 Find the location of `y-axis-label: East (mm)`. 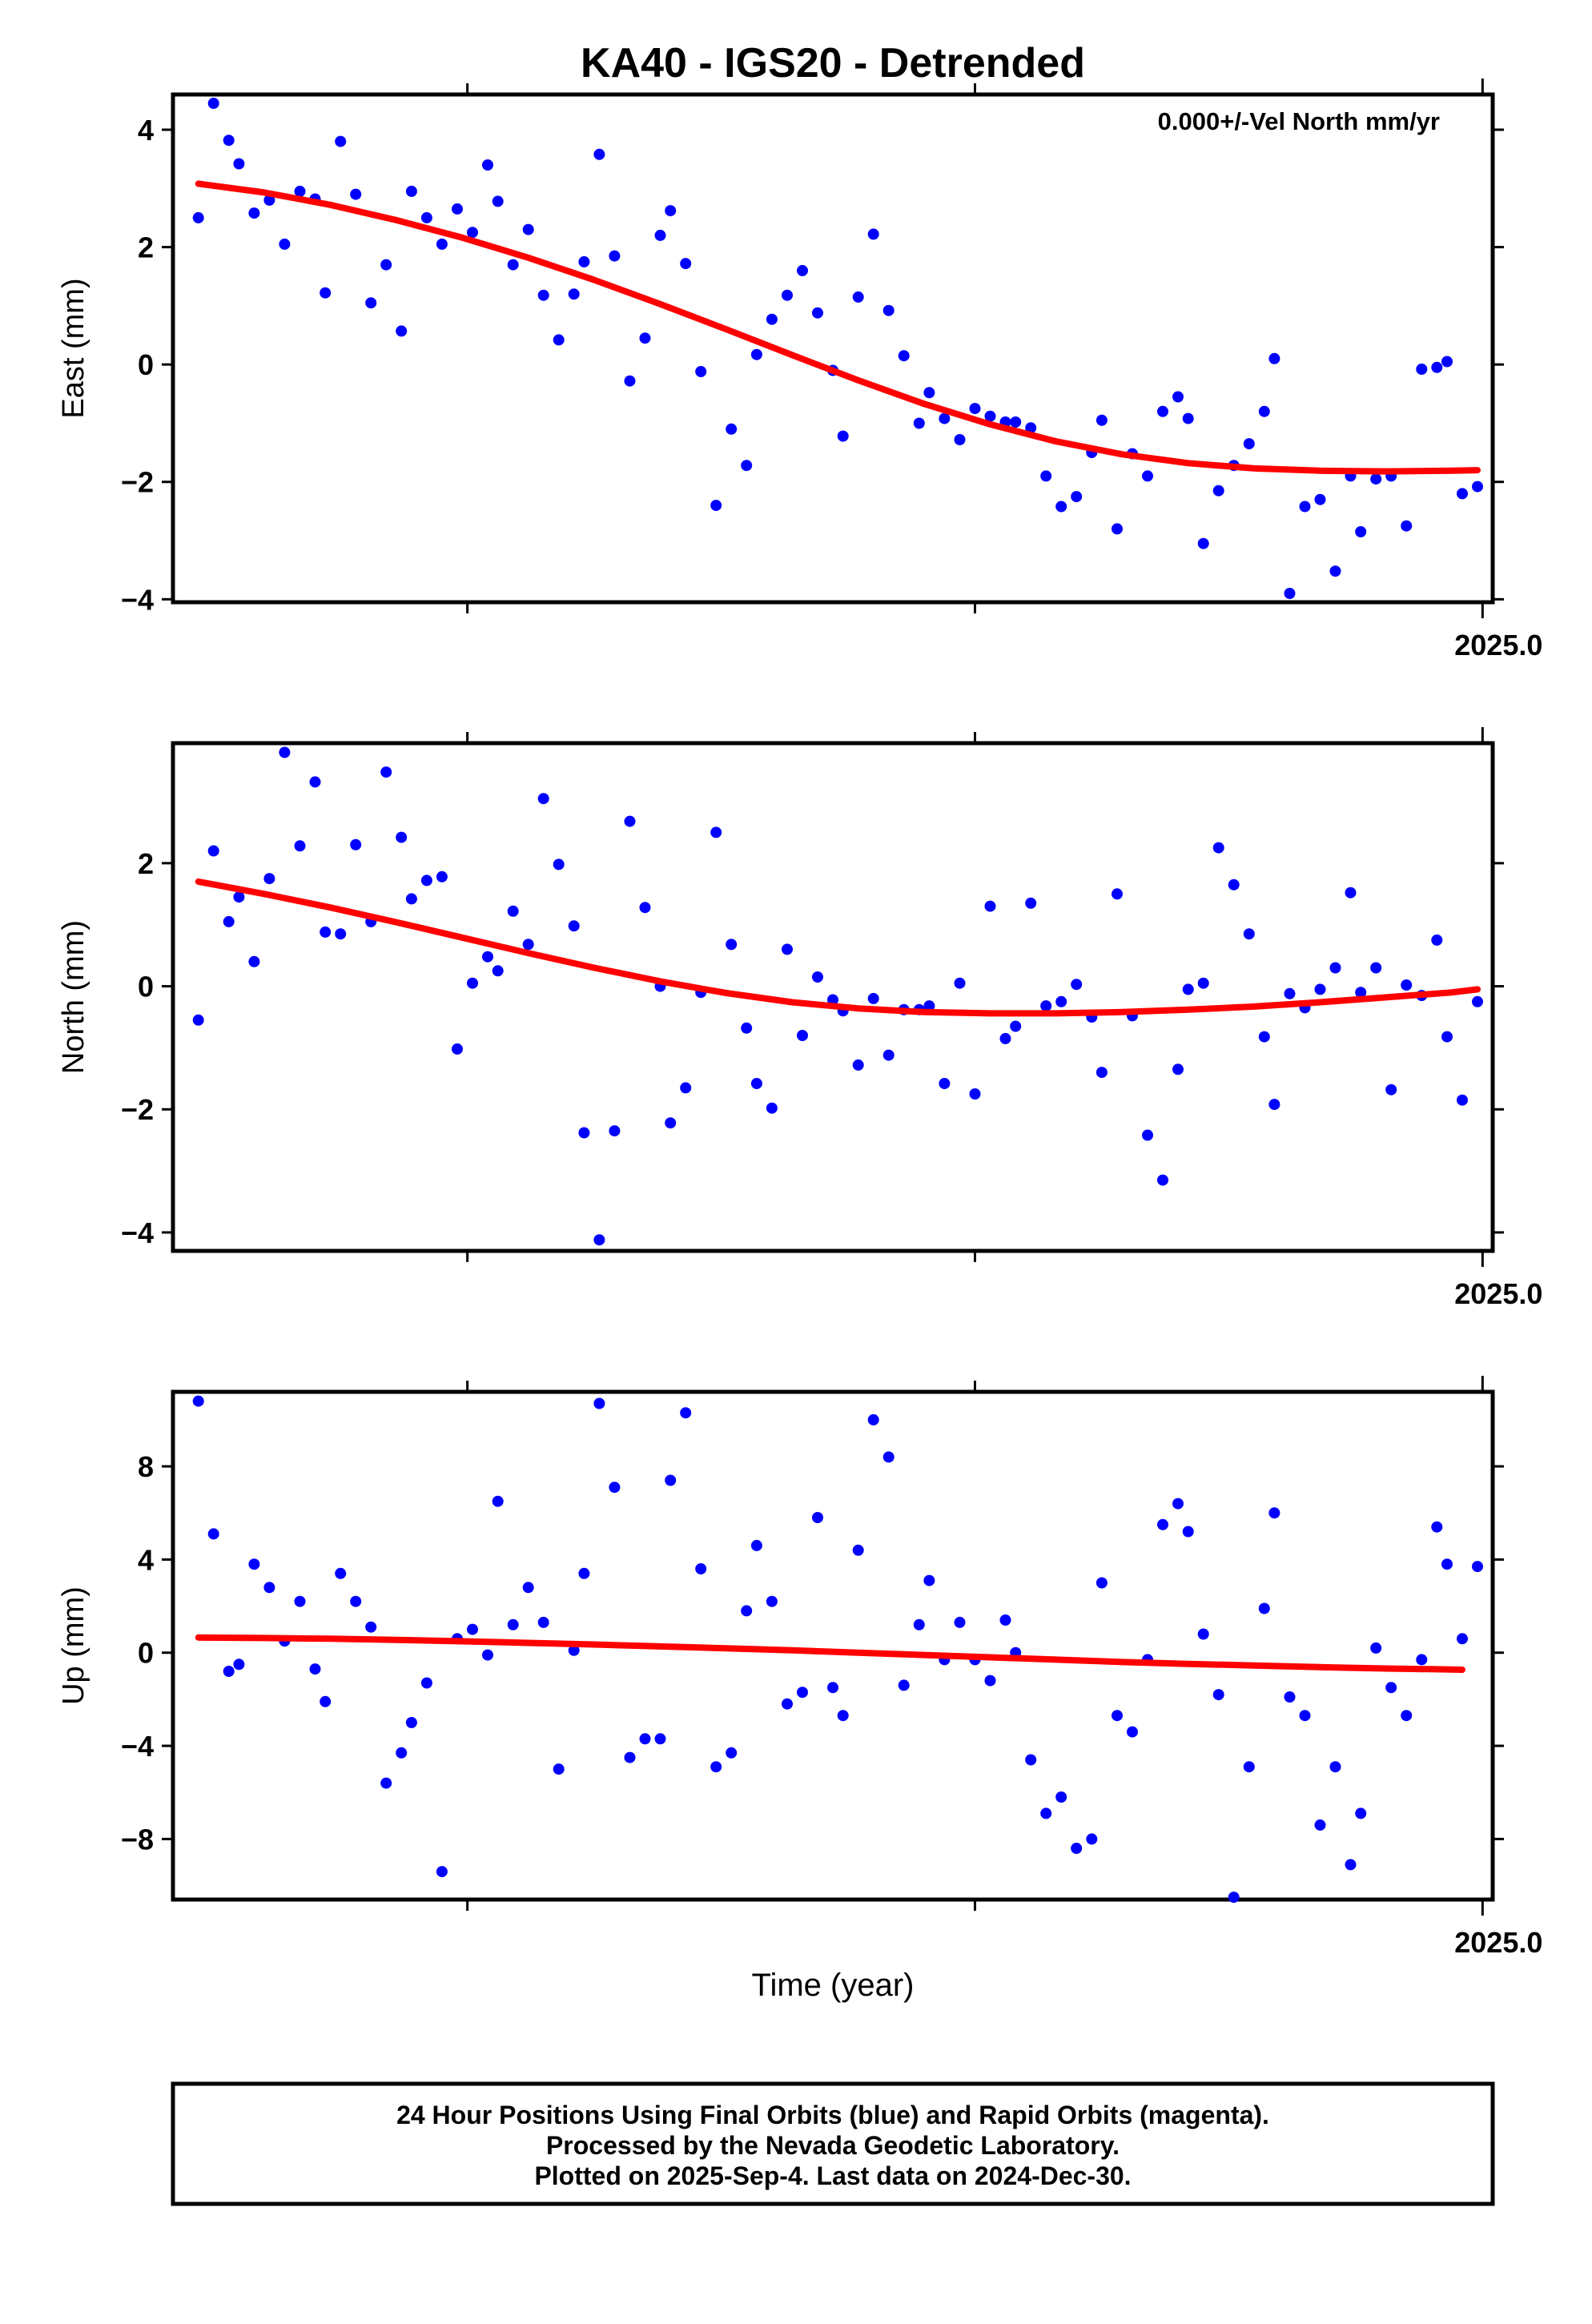

y-axis-label: East (mm) is located at coordinates (73, 348).